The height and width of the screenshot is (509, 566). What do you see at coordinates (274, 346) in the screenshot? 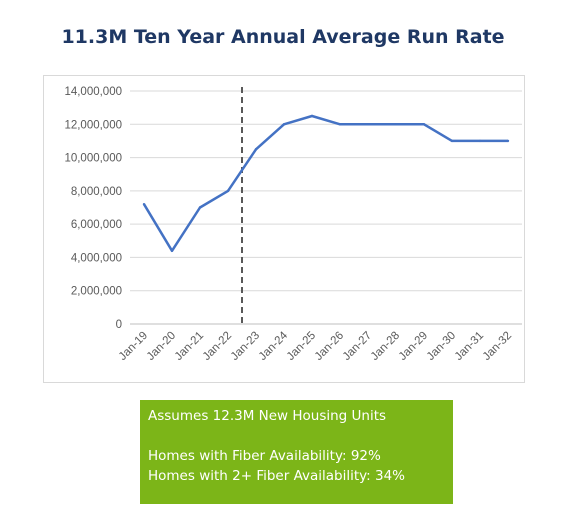
I see `x-tick-label: Jan-24` at bounding box center [274, 346].